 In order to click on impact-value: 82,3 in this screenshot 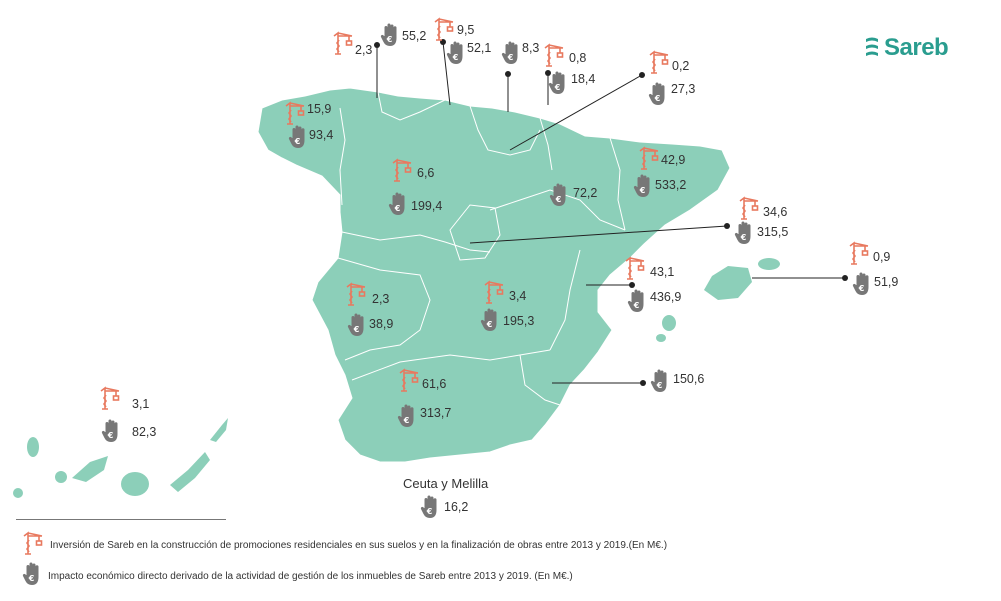, I will do `click(144, 432)`.